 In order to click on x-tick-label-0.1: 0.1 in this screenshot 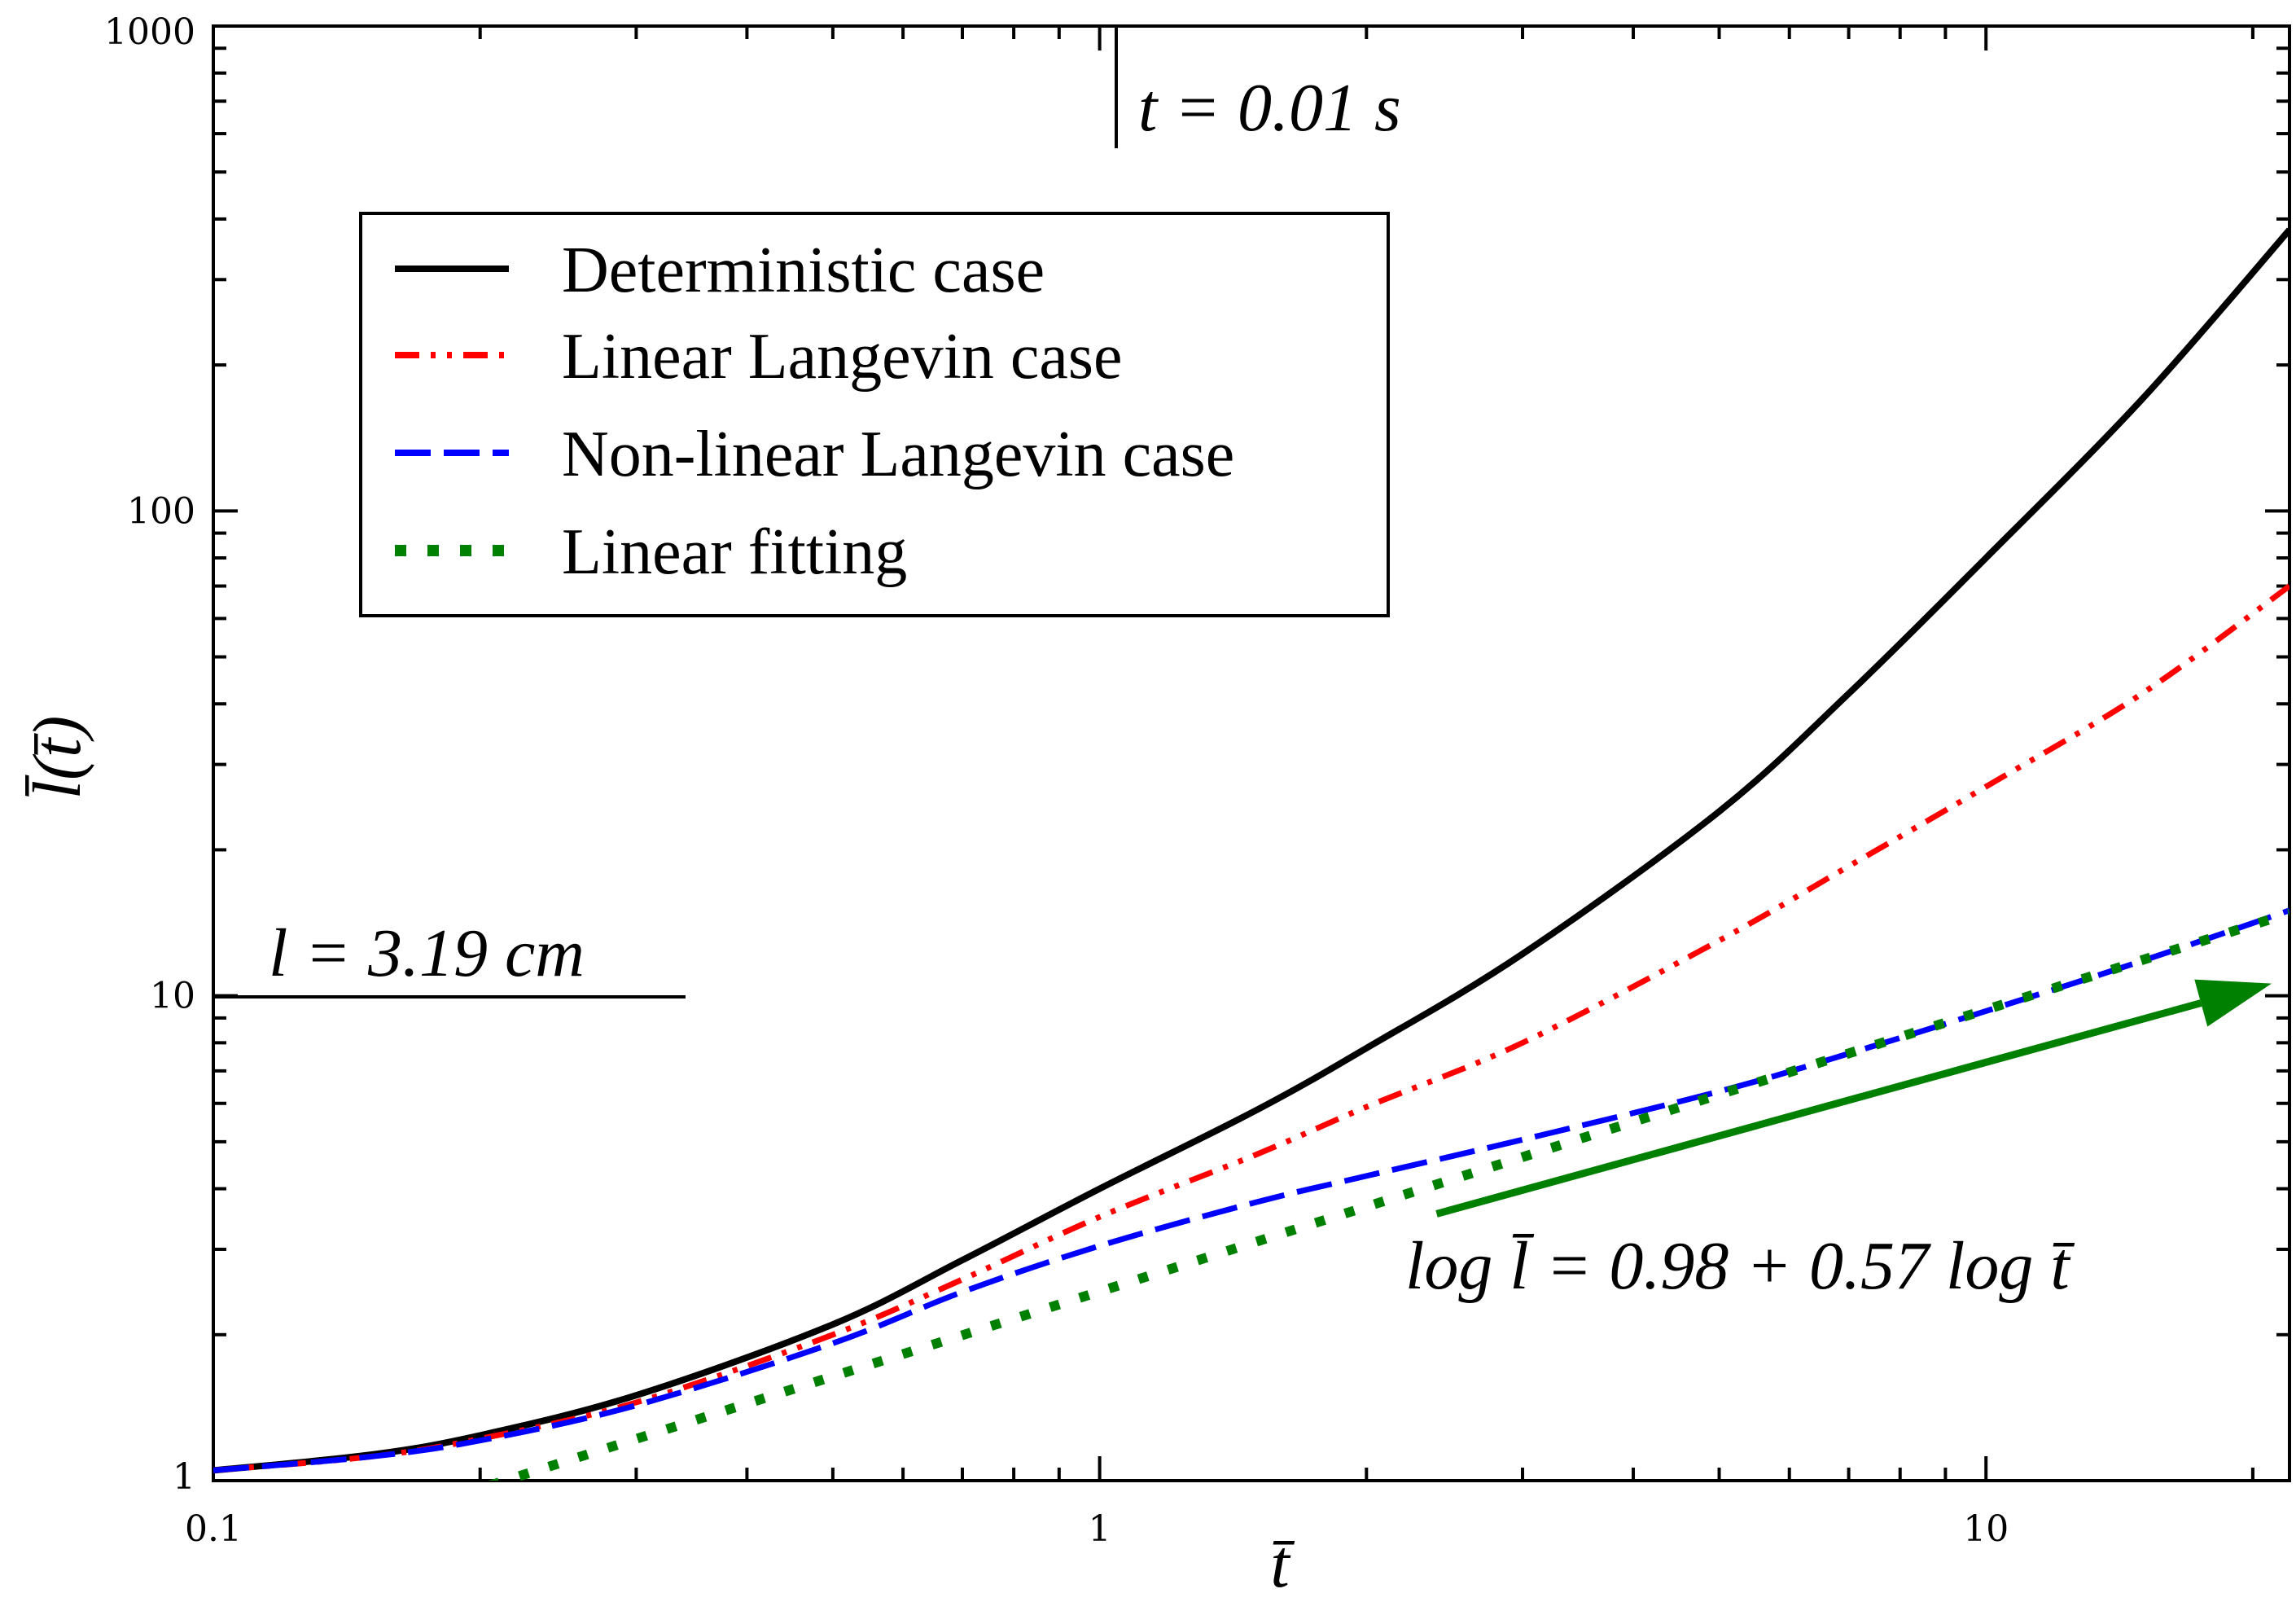, I will do `click(213, 1529)`.